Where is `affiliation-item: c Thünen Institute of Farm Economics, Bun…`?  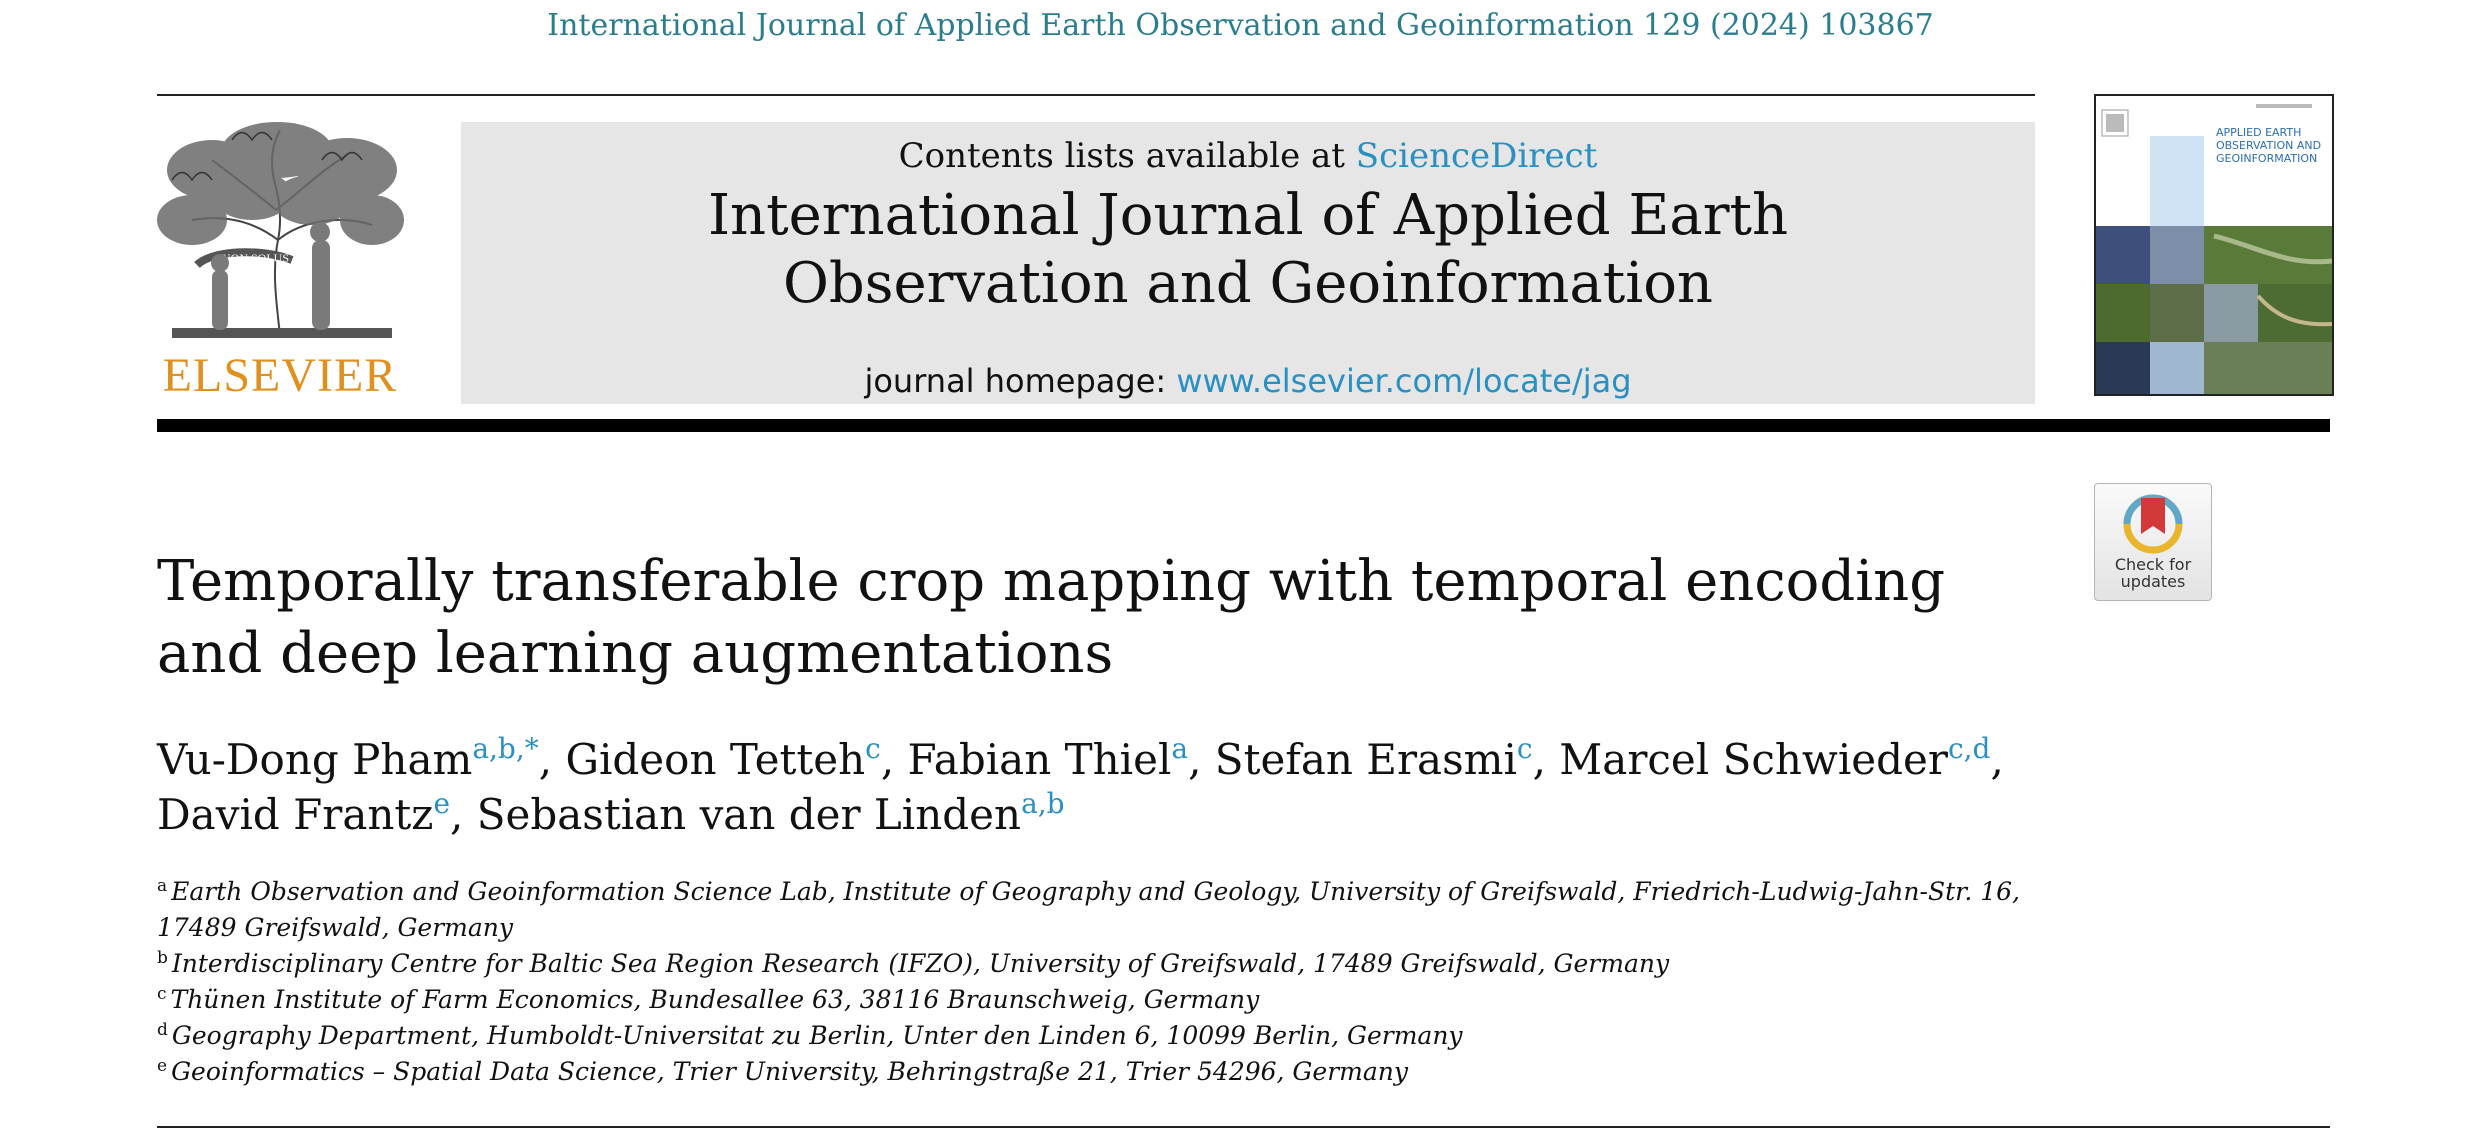 affiliation-item: c Thünen Institute of Farm Economics, Bun… is located at coordinates (1107, 1000).